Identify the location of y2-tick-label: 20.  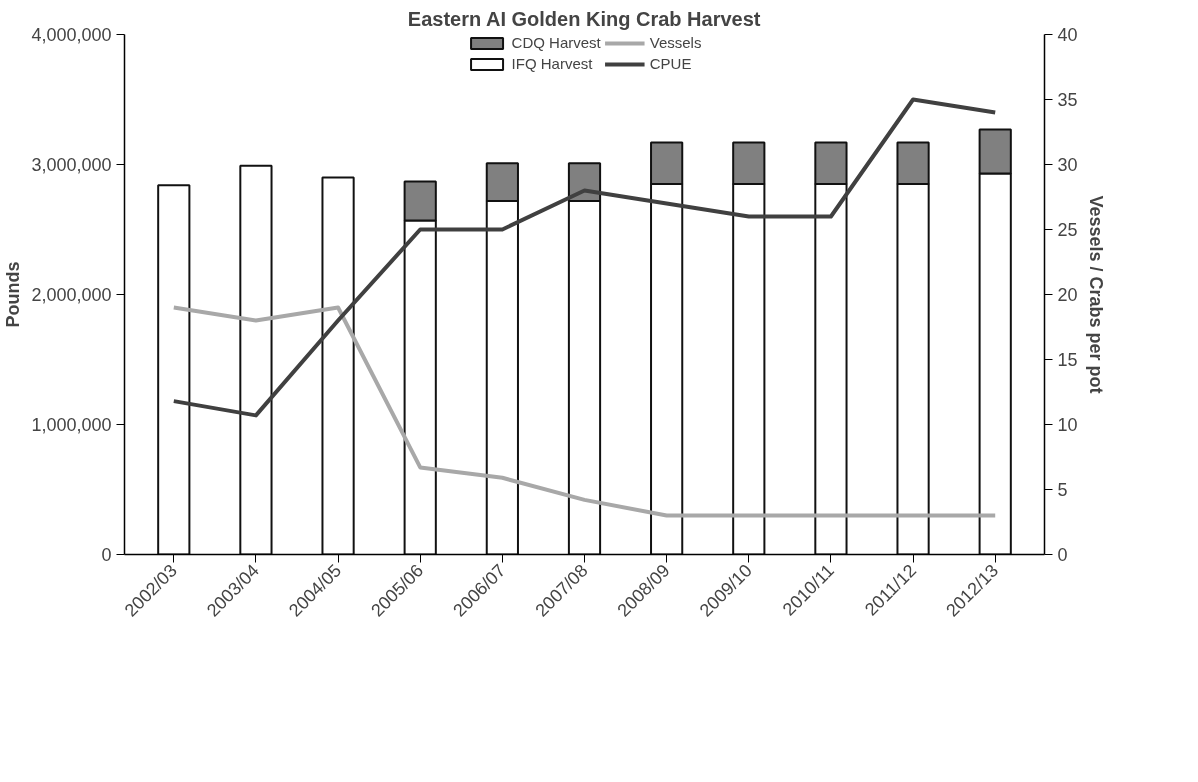
(1067, 295).